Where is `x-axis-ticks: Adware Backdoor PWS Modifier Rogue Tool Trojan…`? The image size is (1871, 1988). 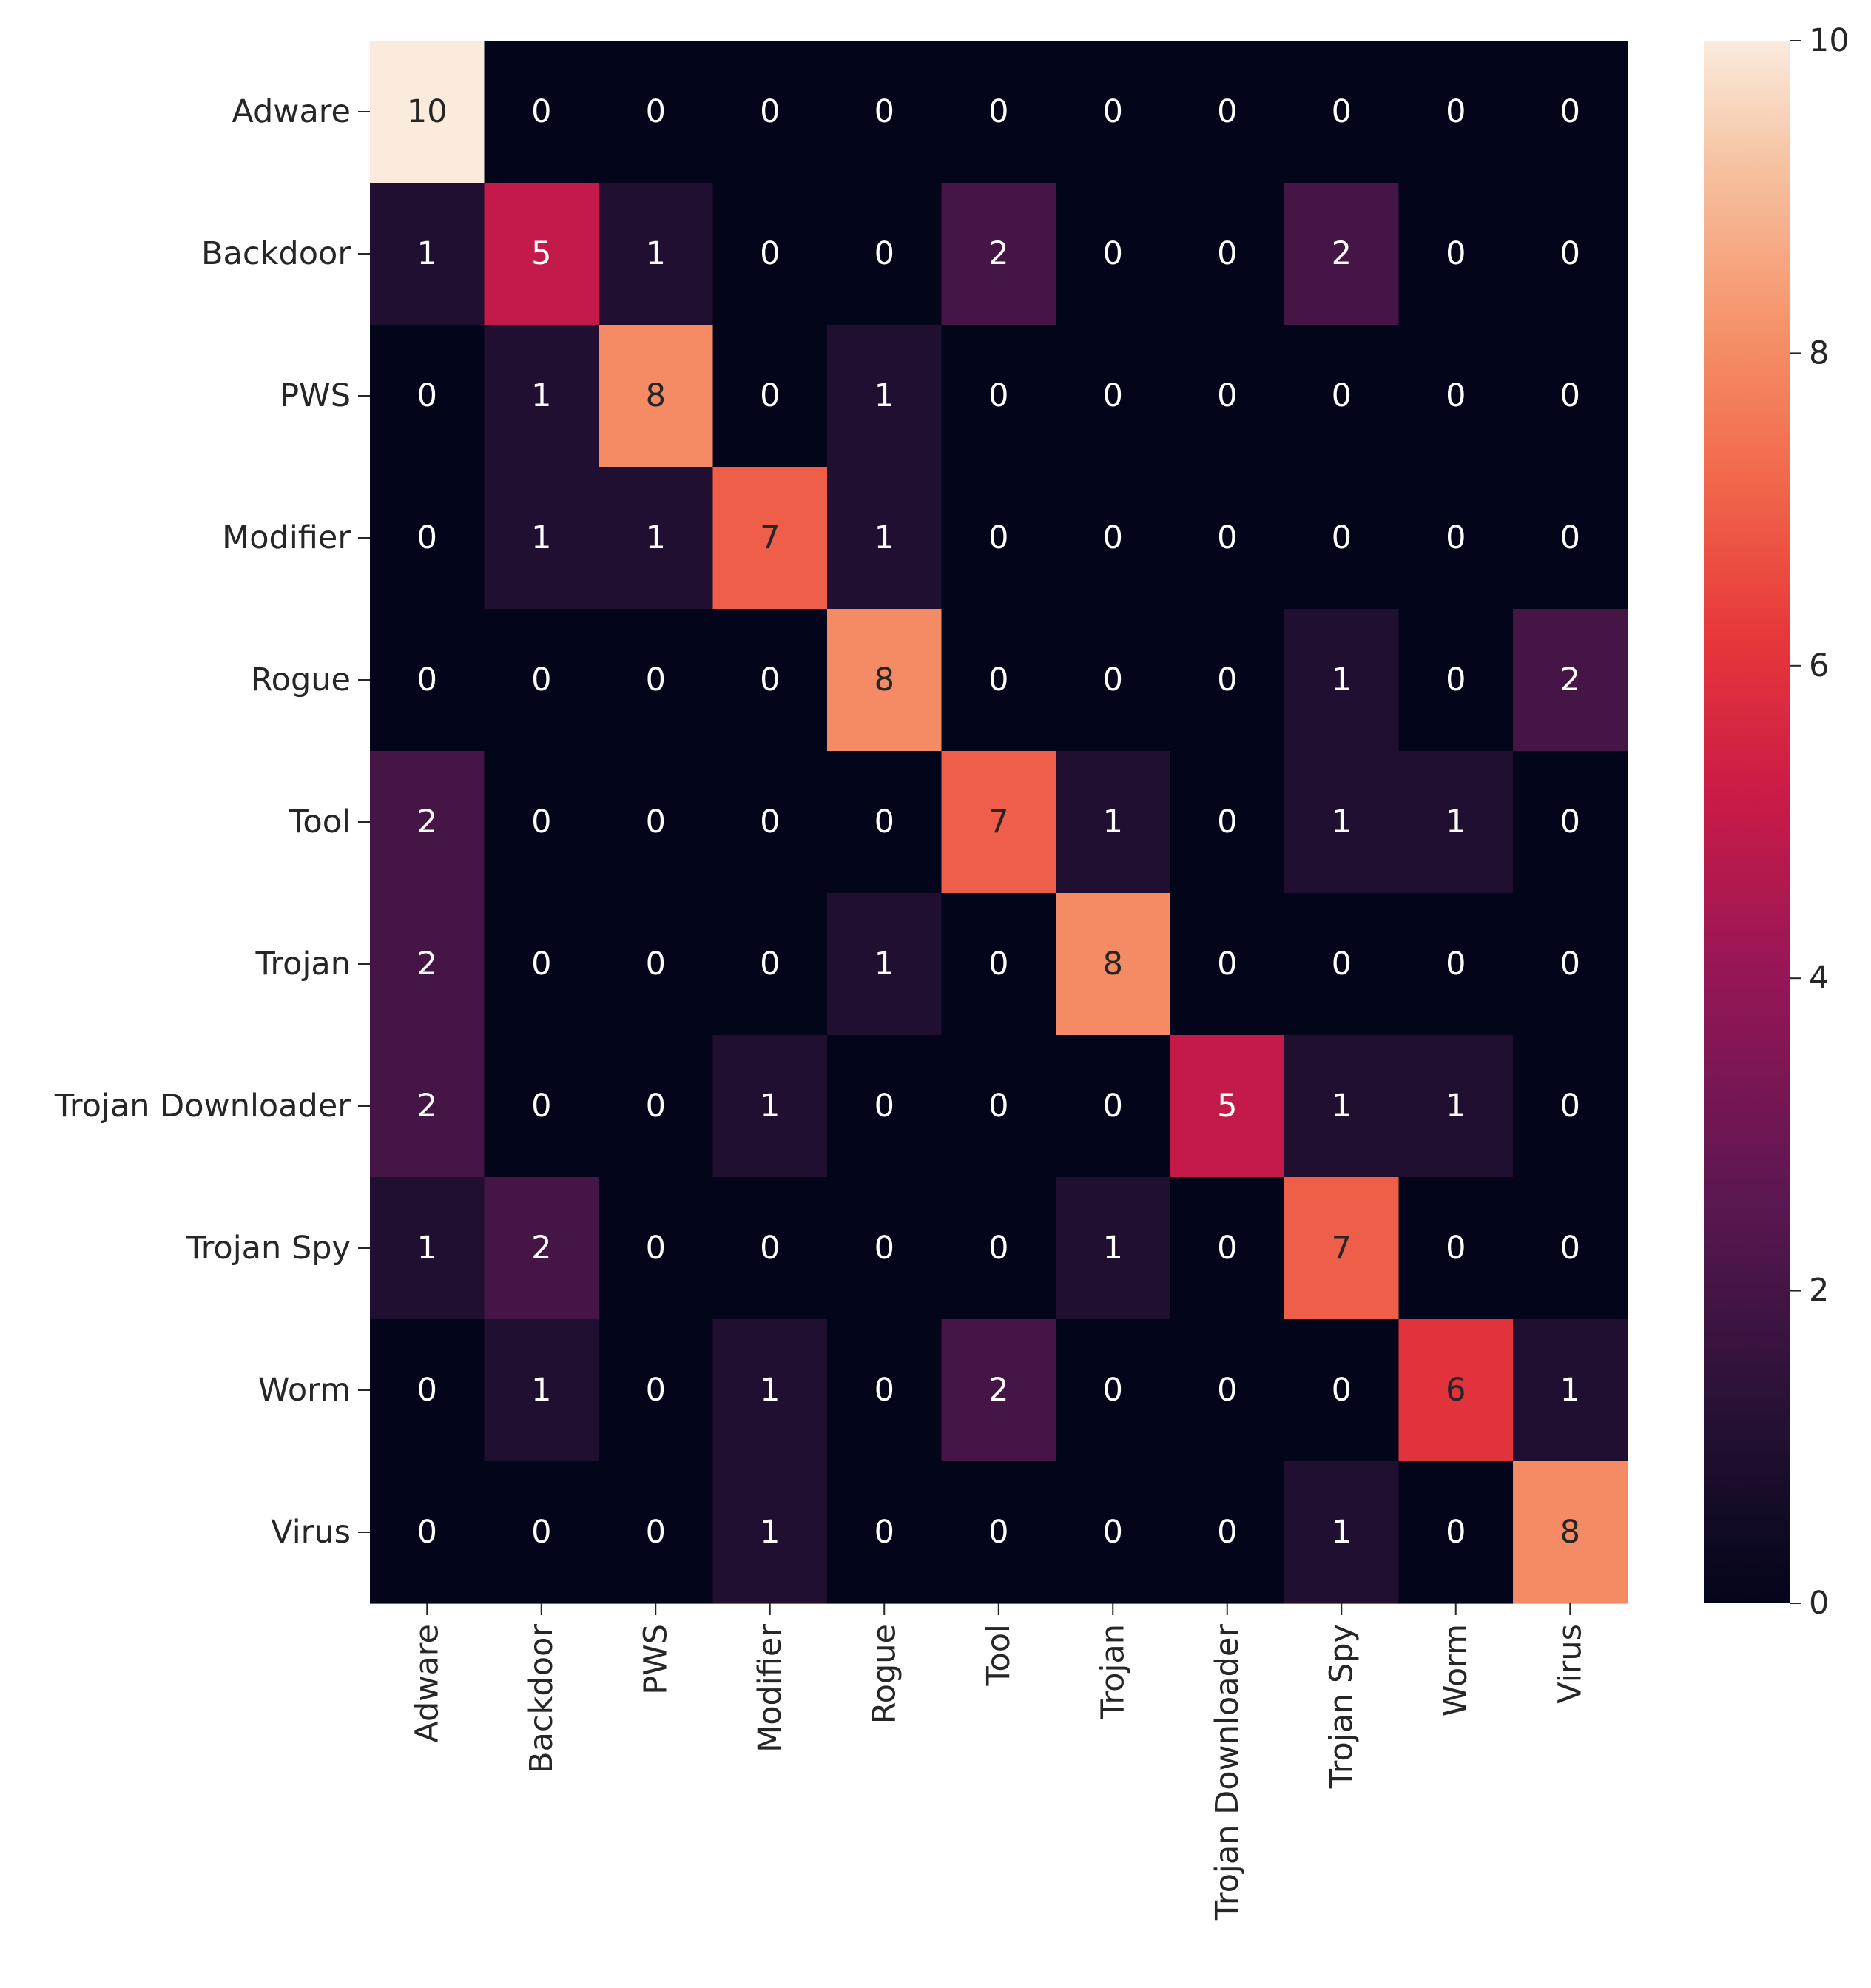 x-axis-ticks: Adware Backdoor PWS Modifier Rogue Tool Trojan… is located at coordinates (998, 1762).